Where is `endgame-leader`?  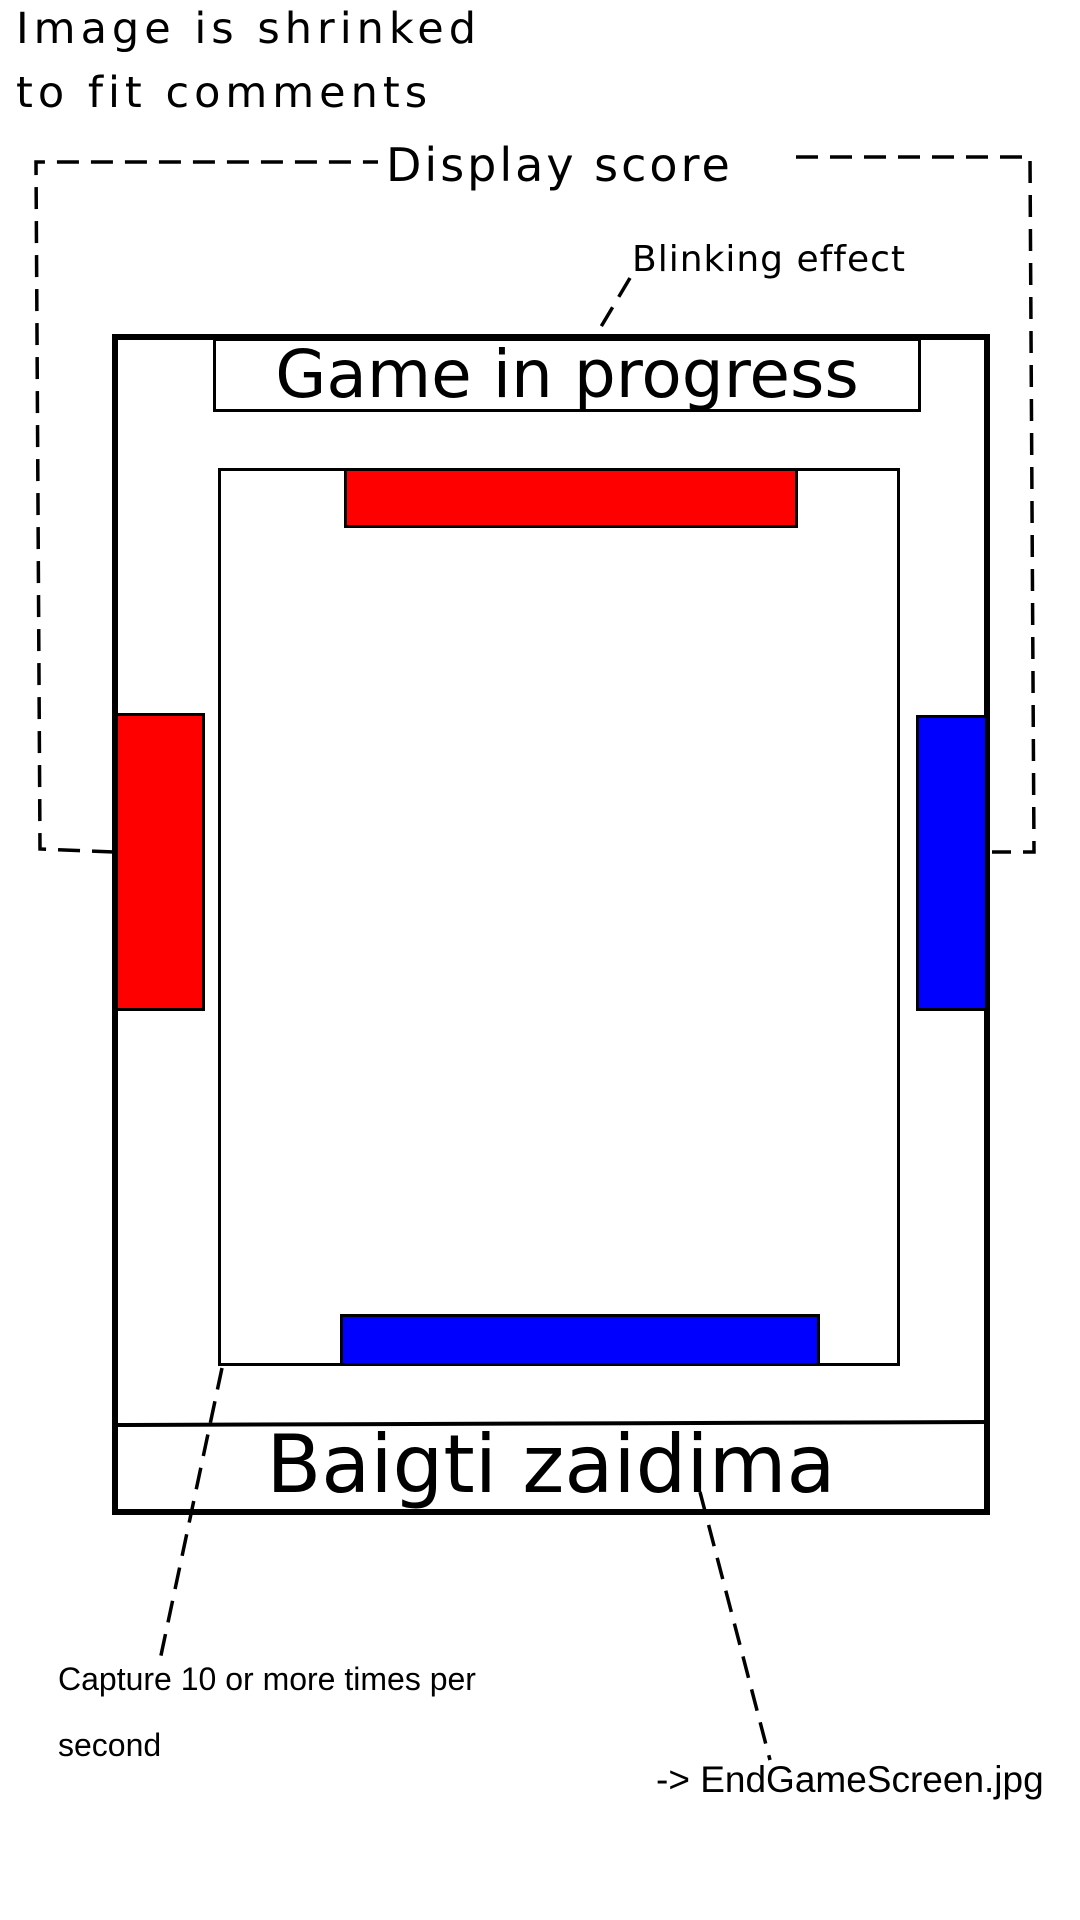
endgame-leader is located at coordinates (735, 1626).